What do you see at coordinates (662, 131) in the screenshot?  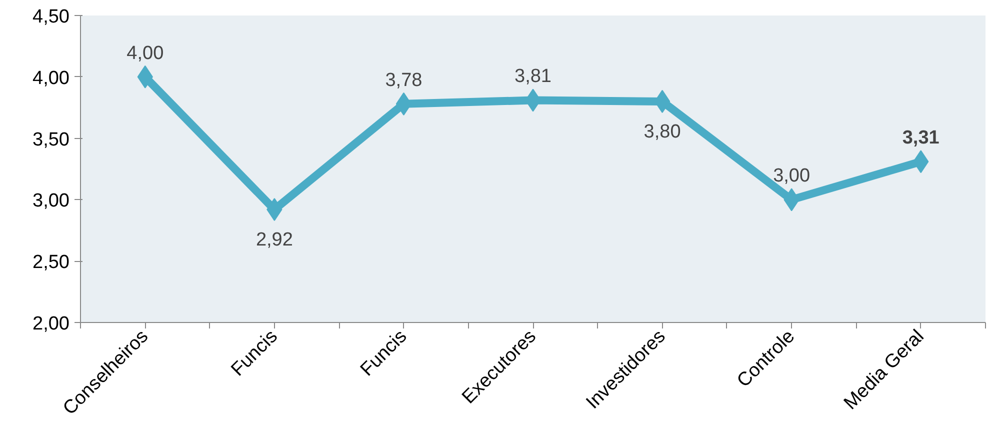 I see `text: 3,80` at bounding box center [662, 131].